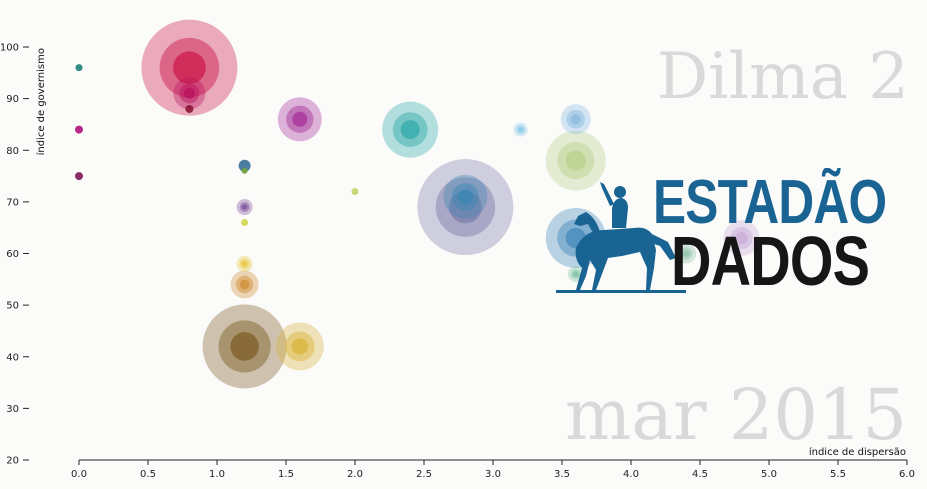 This screenshot has height=489, width=927. Describe the element at coordinates (148, 474) in the screenshot. I see `x-tick-label: 0.5` at that location.